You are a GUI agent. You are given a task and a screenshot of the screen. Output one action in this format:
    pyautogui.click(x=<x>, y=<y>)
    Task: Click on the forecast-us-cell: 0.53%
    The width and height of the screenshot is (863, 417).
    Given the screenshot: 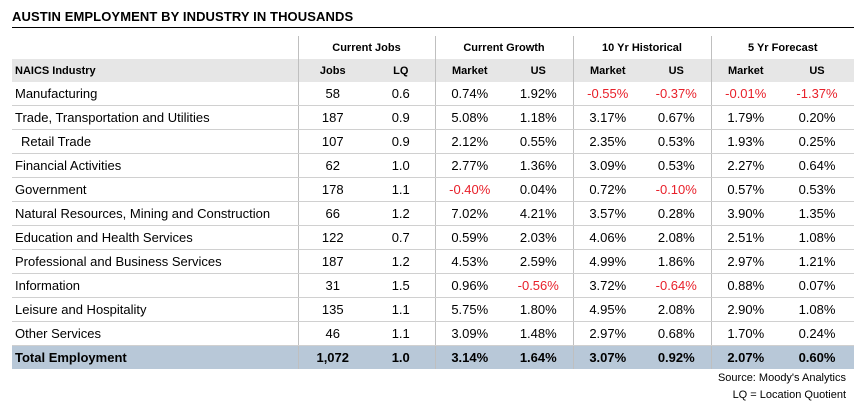 What is the action you would take?
    pyautogui.click(x=817, y=189)
    